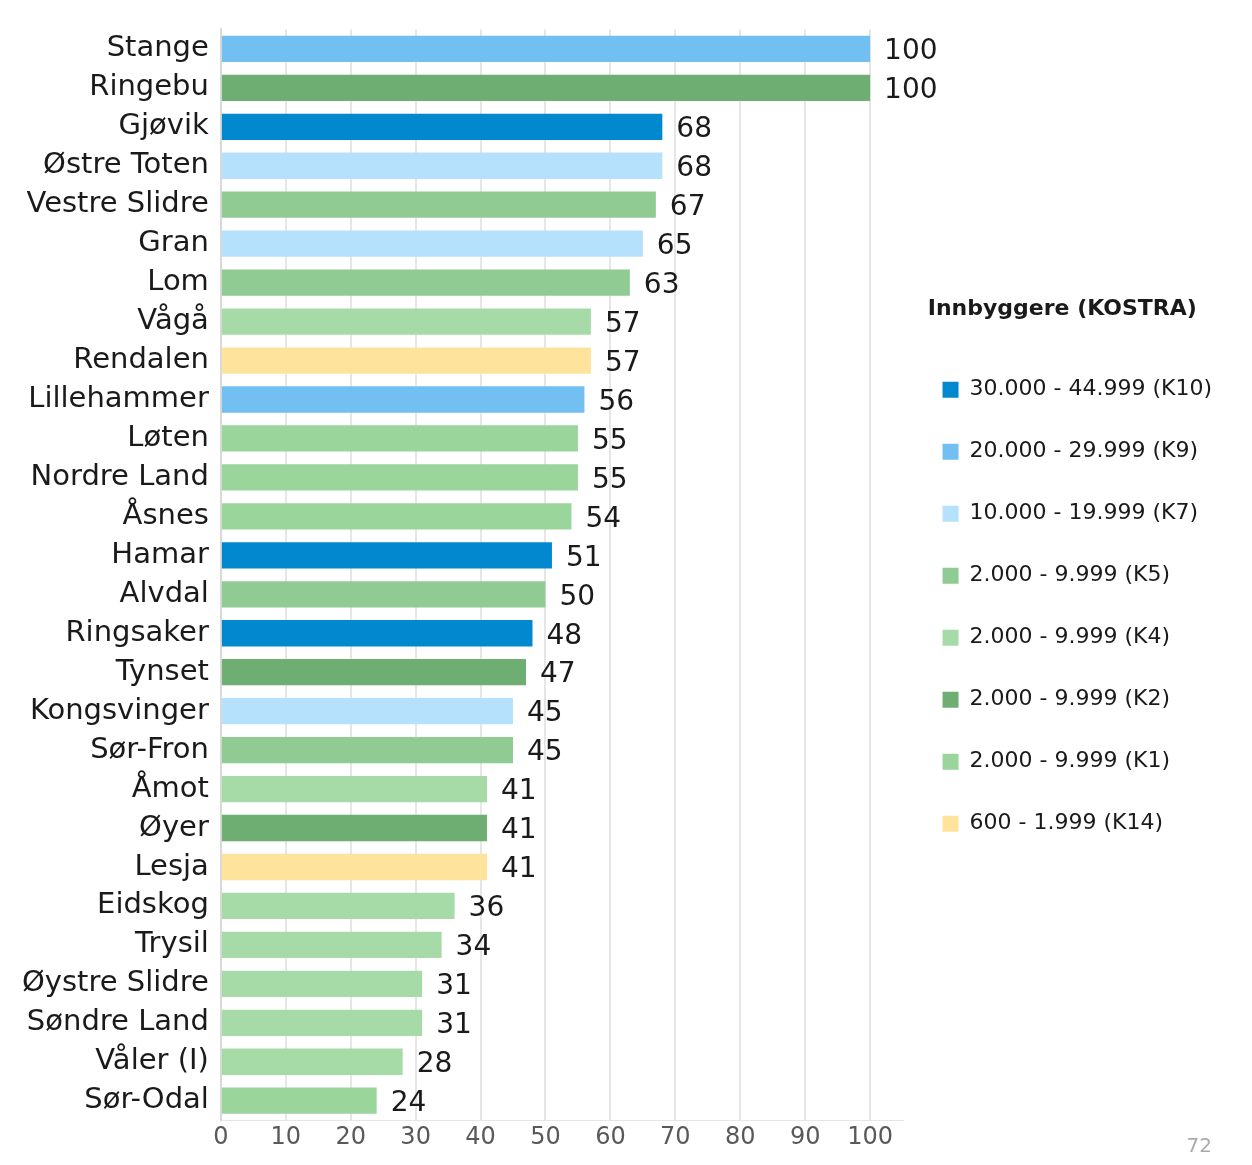 The image size is (1252, 1165). I want to click on legend-label: 20.000 - 29.999 (K9), so click(1084, 450).